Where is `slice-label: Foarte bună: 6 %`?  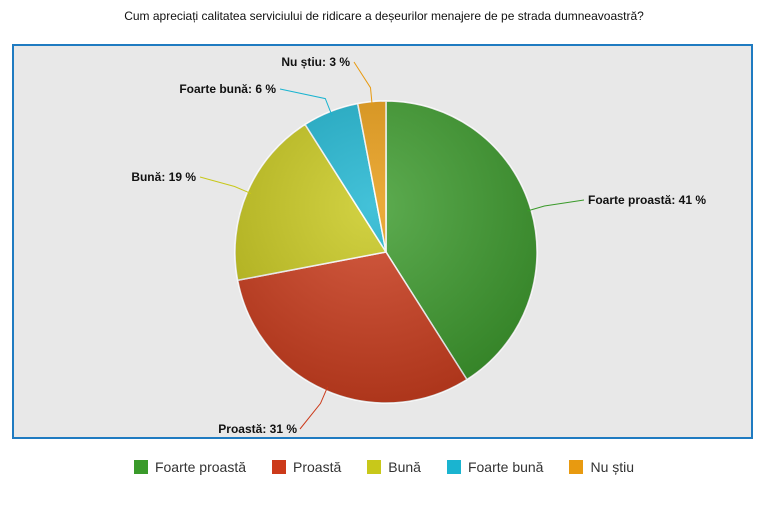 slice-label: Foarte bună: 6 % is located at coordinates (227, 89).